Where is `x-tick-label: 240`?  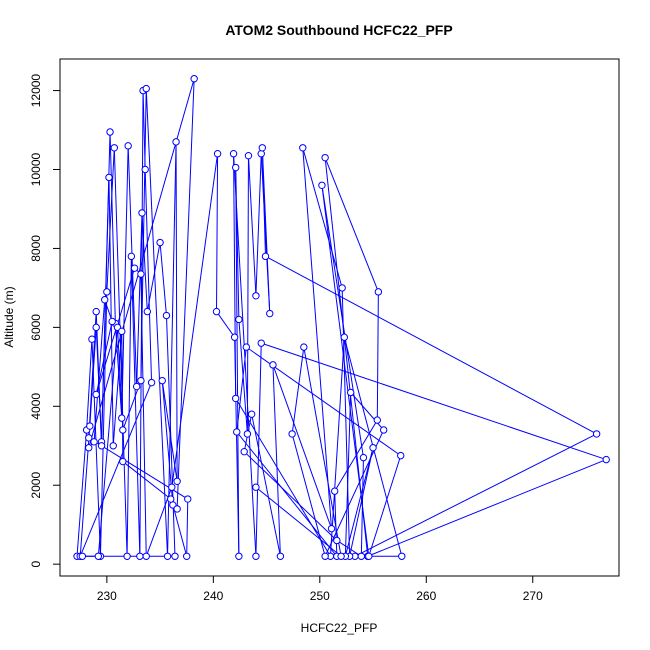 x-tick-label: 240 is located at coordinates (213, 596).